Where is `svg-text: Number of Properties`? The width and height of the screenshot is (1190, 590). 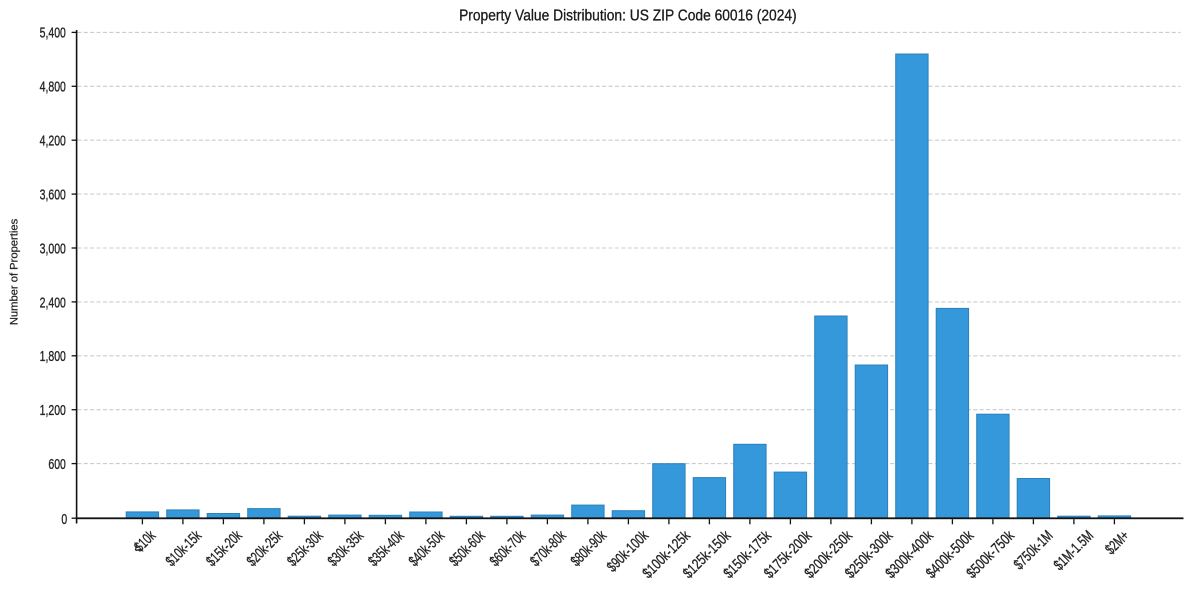 svg-text: Number of Properties is located at coordinates (15, 271).